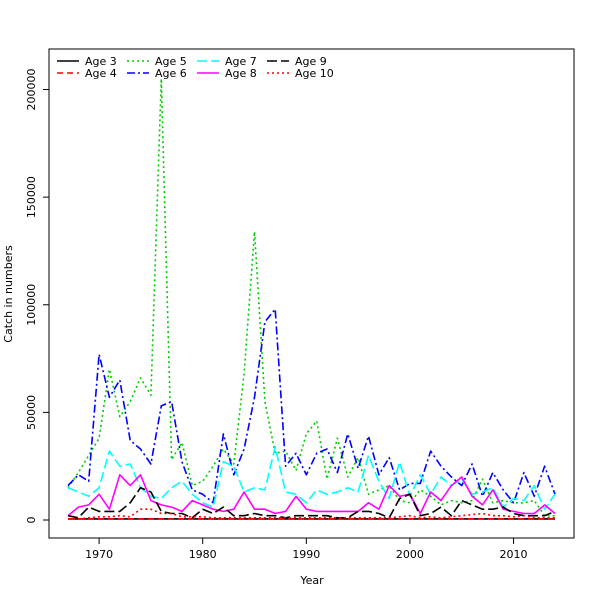 The width and height of the screenshot is (600, 600). What do you see at coordinates (99, 554) in the screenshot?
I see `x-tick-label: 1970` at bounding box center [99, 554].